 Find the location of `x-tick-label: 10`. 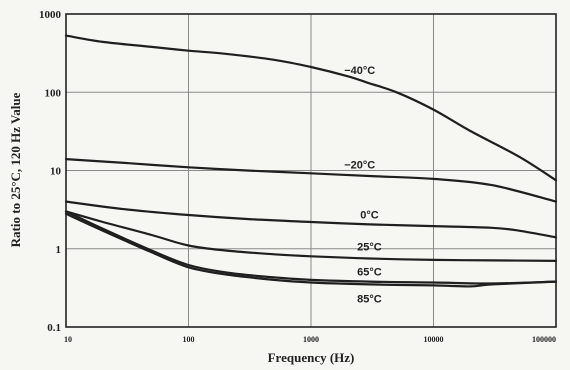

x-tick-label: 10 is located at coordinates (68, 339).